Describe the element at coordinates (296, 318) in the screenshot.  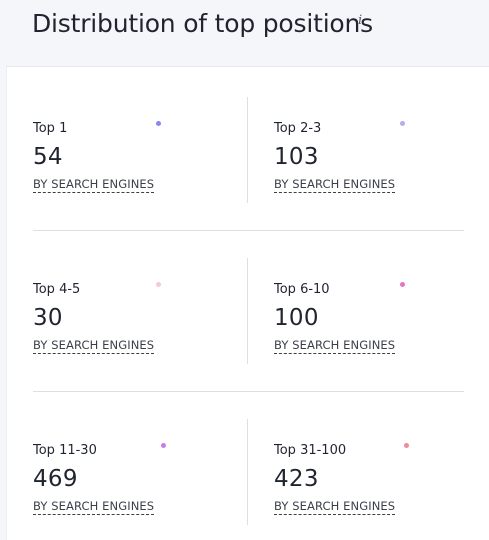
I see `position-count: 100` at that location.